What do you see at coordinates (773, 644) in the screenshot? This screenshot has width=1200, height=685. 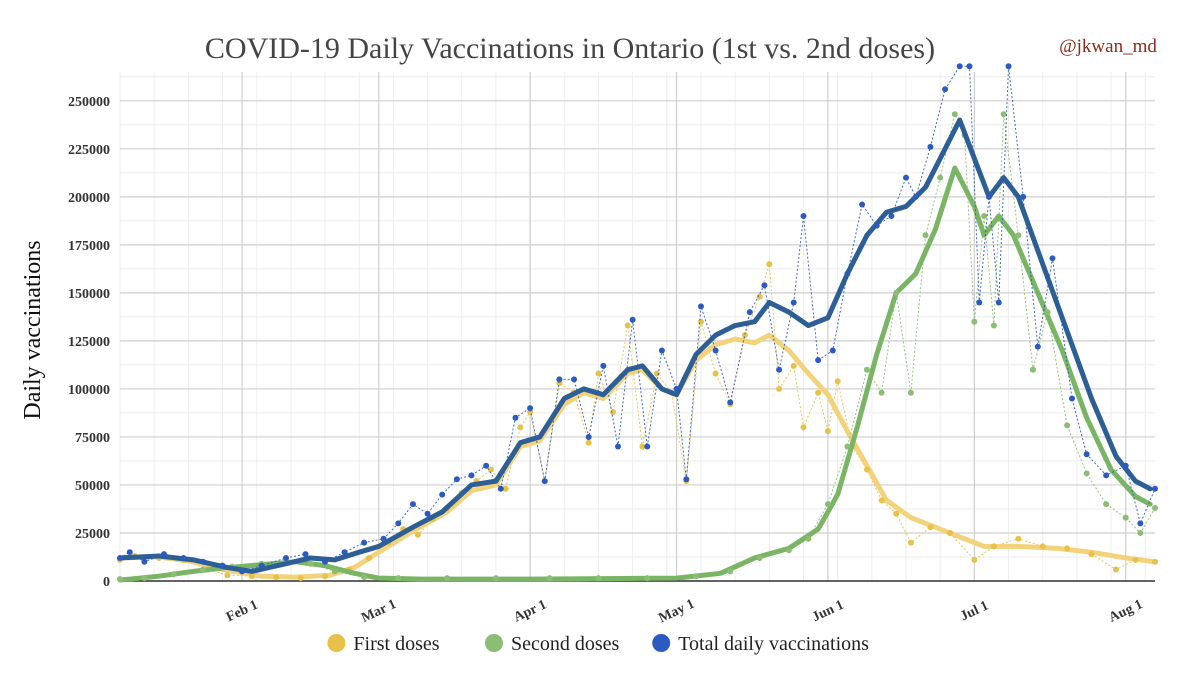 I see `legend-label: Total daily vaccinations` at bounding box center [773, 644].